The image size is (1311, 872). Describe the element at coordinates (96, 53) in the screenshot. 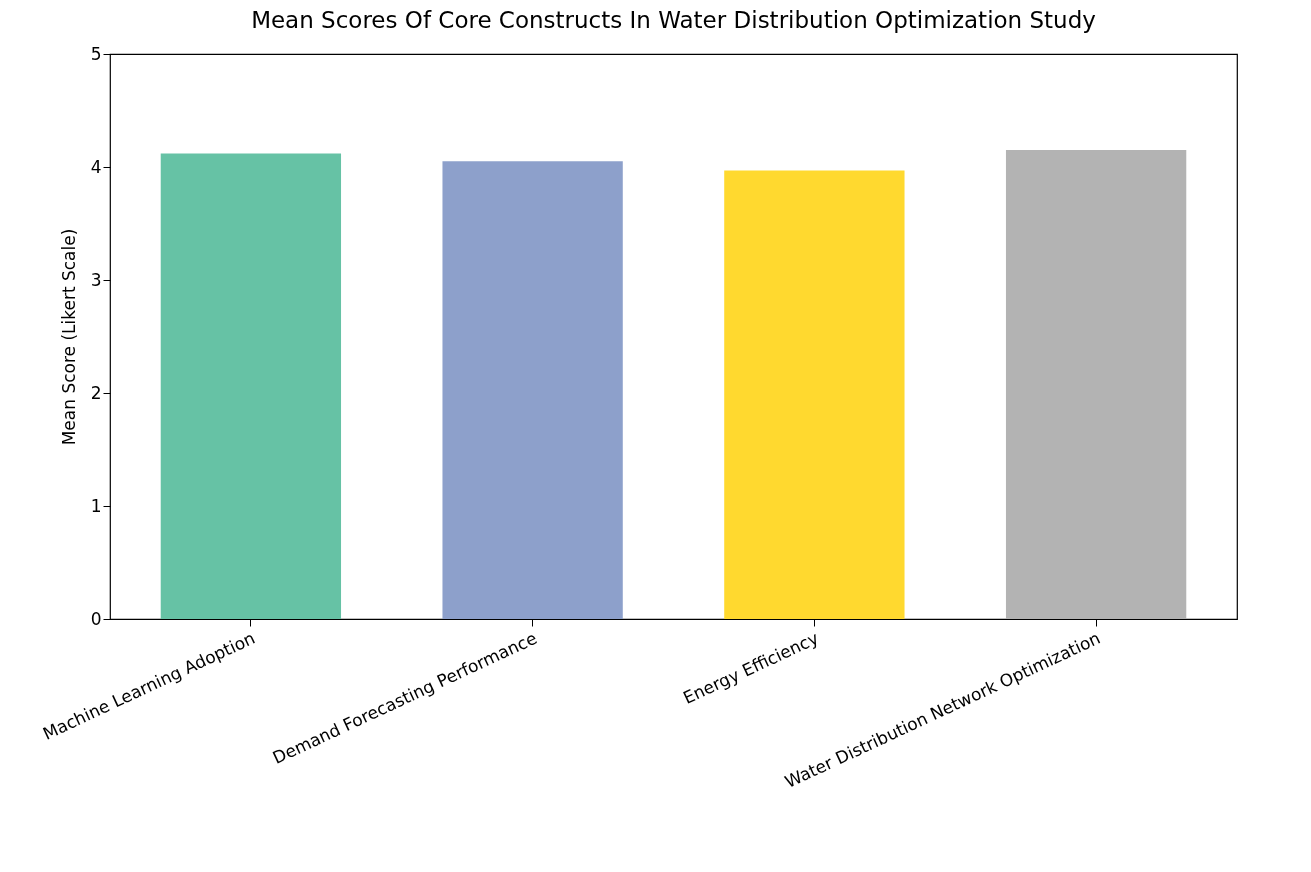

I see `y-tick-label: 5` at that location.